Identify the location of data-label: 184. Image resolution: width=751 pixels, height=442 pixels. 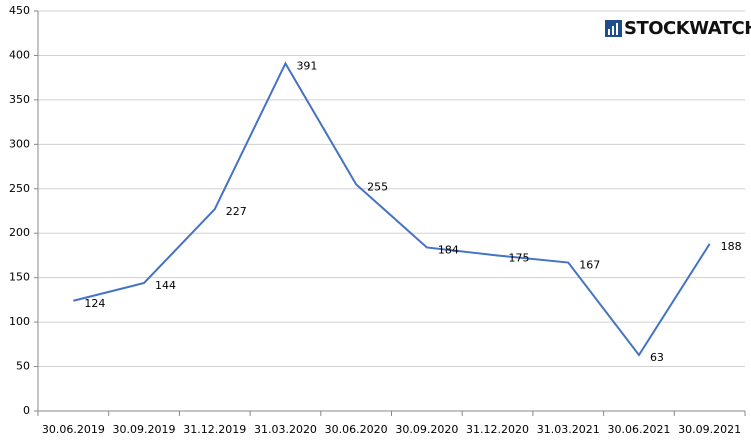
(448, 249).